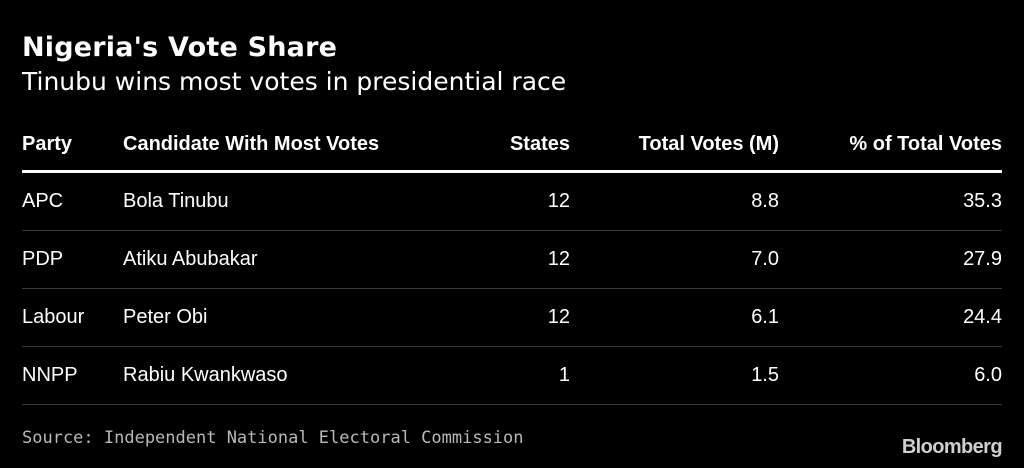  Describe the element at coordinates (890, 145) in the screenshot. I see `column-header-percent: % of Total Votes` at that location.